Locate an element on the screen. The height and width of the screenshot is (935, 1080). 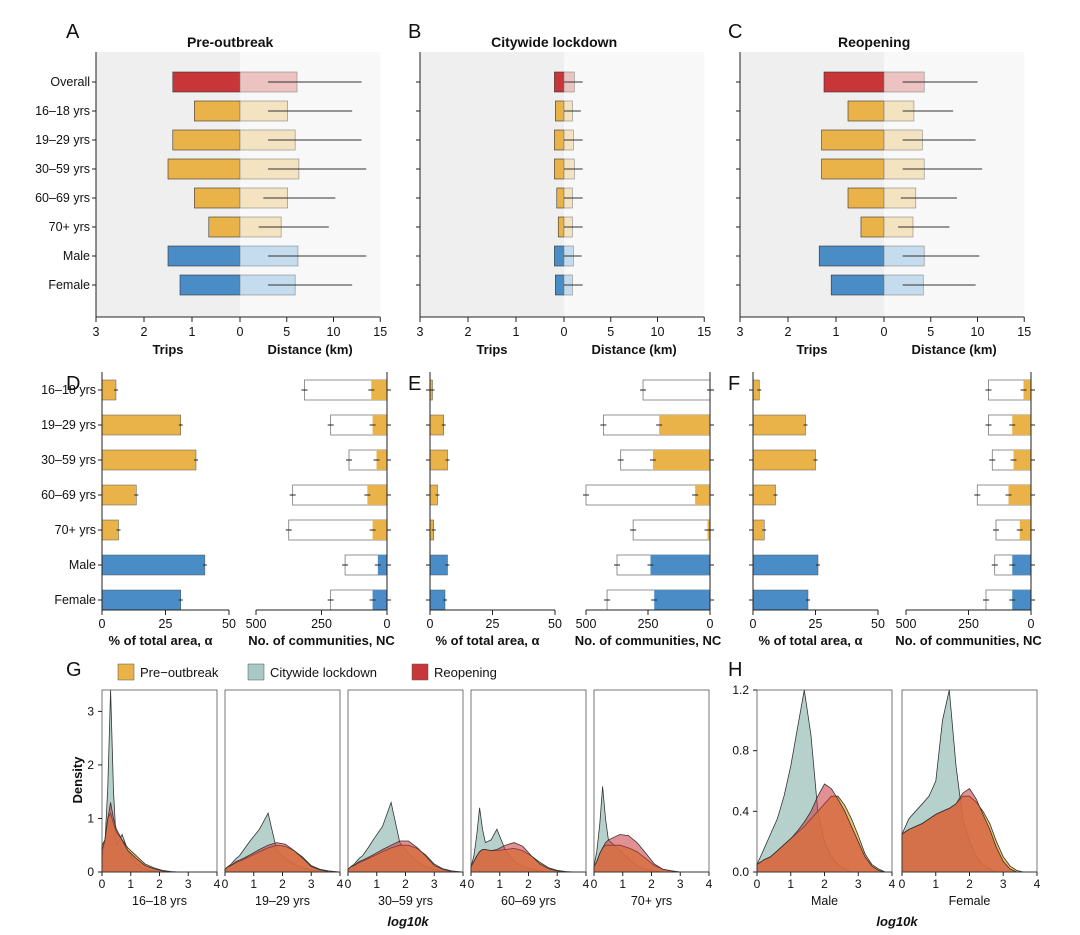
x-tick-label: 50 is located at coordinates (229, 624).